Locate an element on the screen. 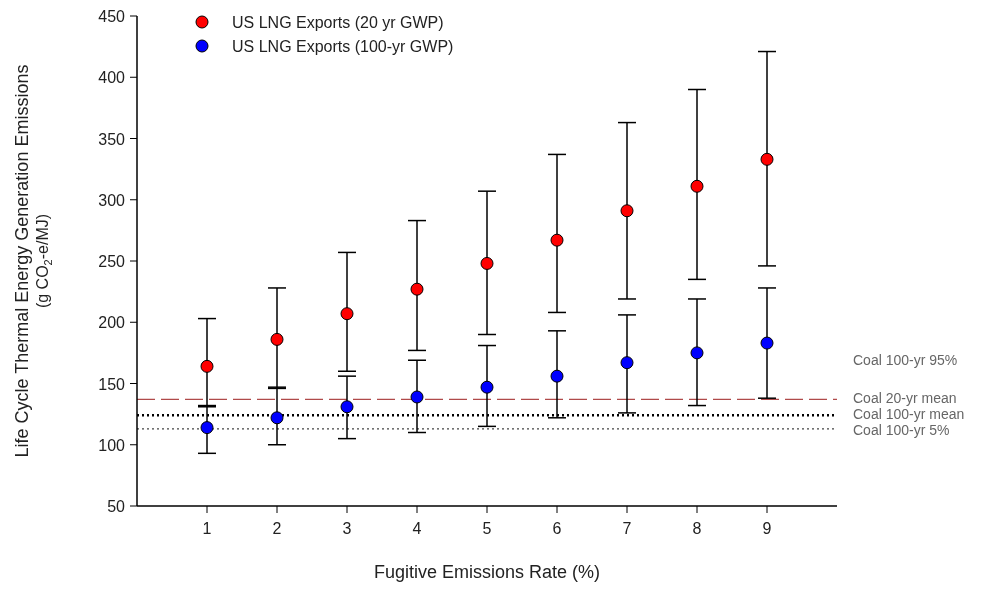  y-tick-label: 50 is located at coordinates (116, 506).